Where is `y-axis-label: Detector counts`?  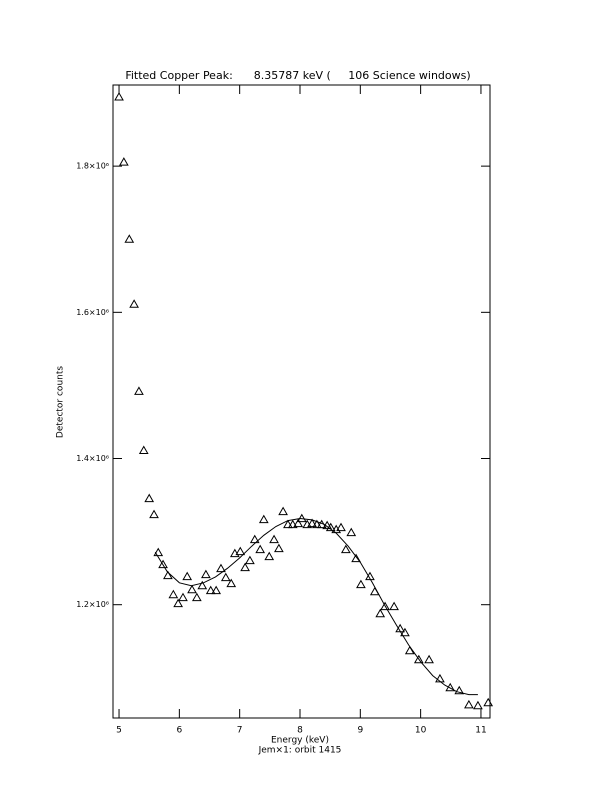
y-axis-label: Detector counts is located at coordinates (61, 402).